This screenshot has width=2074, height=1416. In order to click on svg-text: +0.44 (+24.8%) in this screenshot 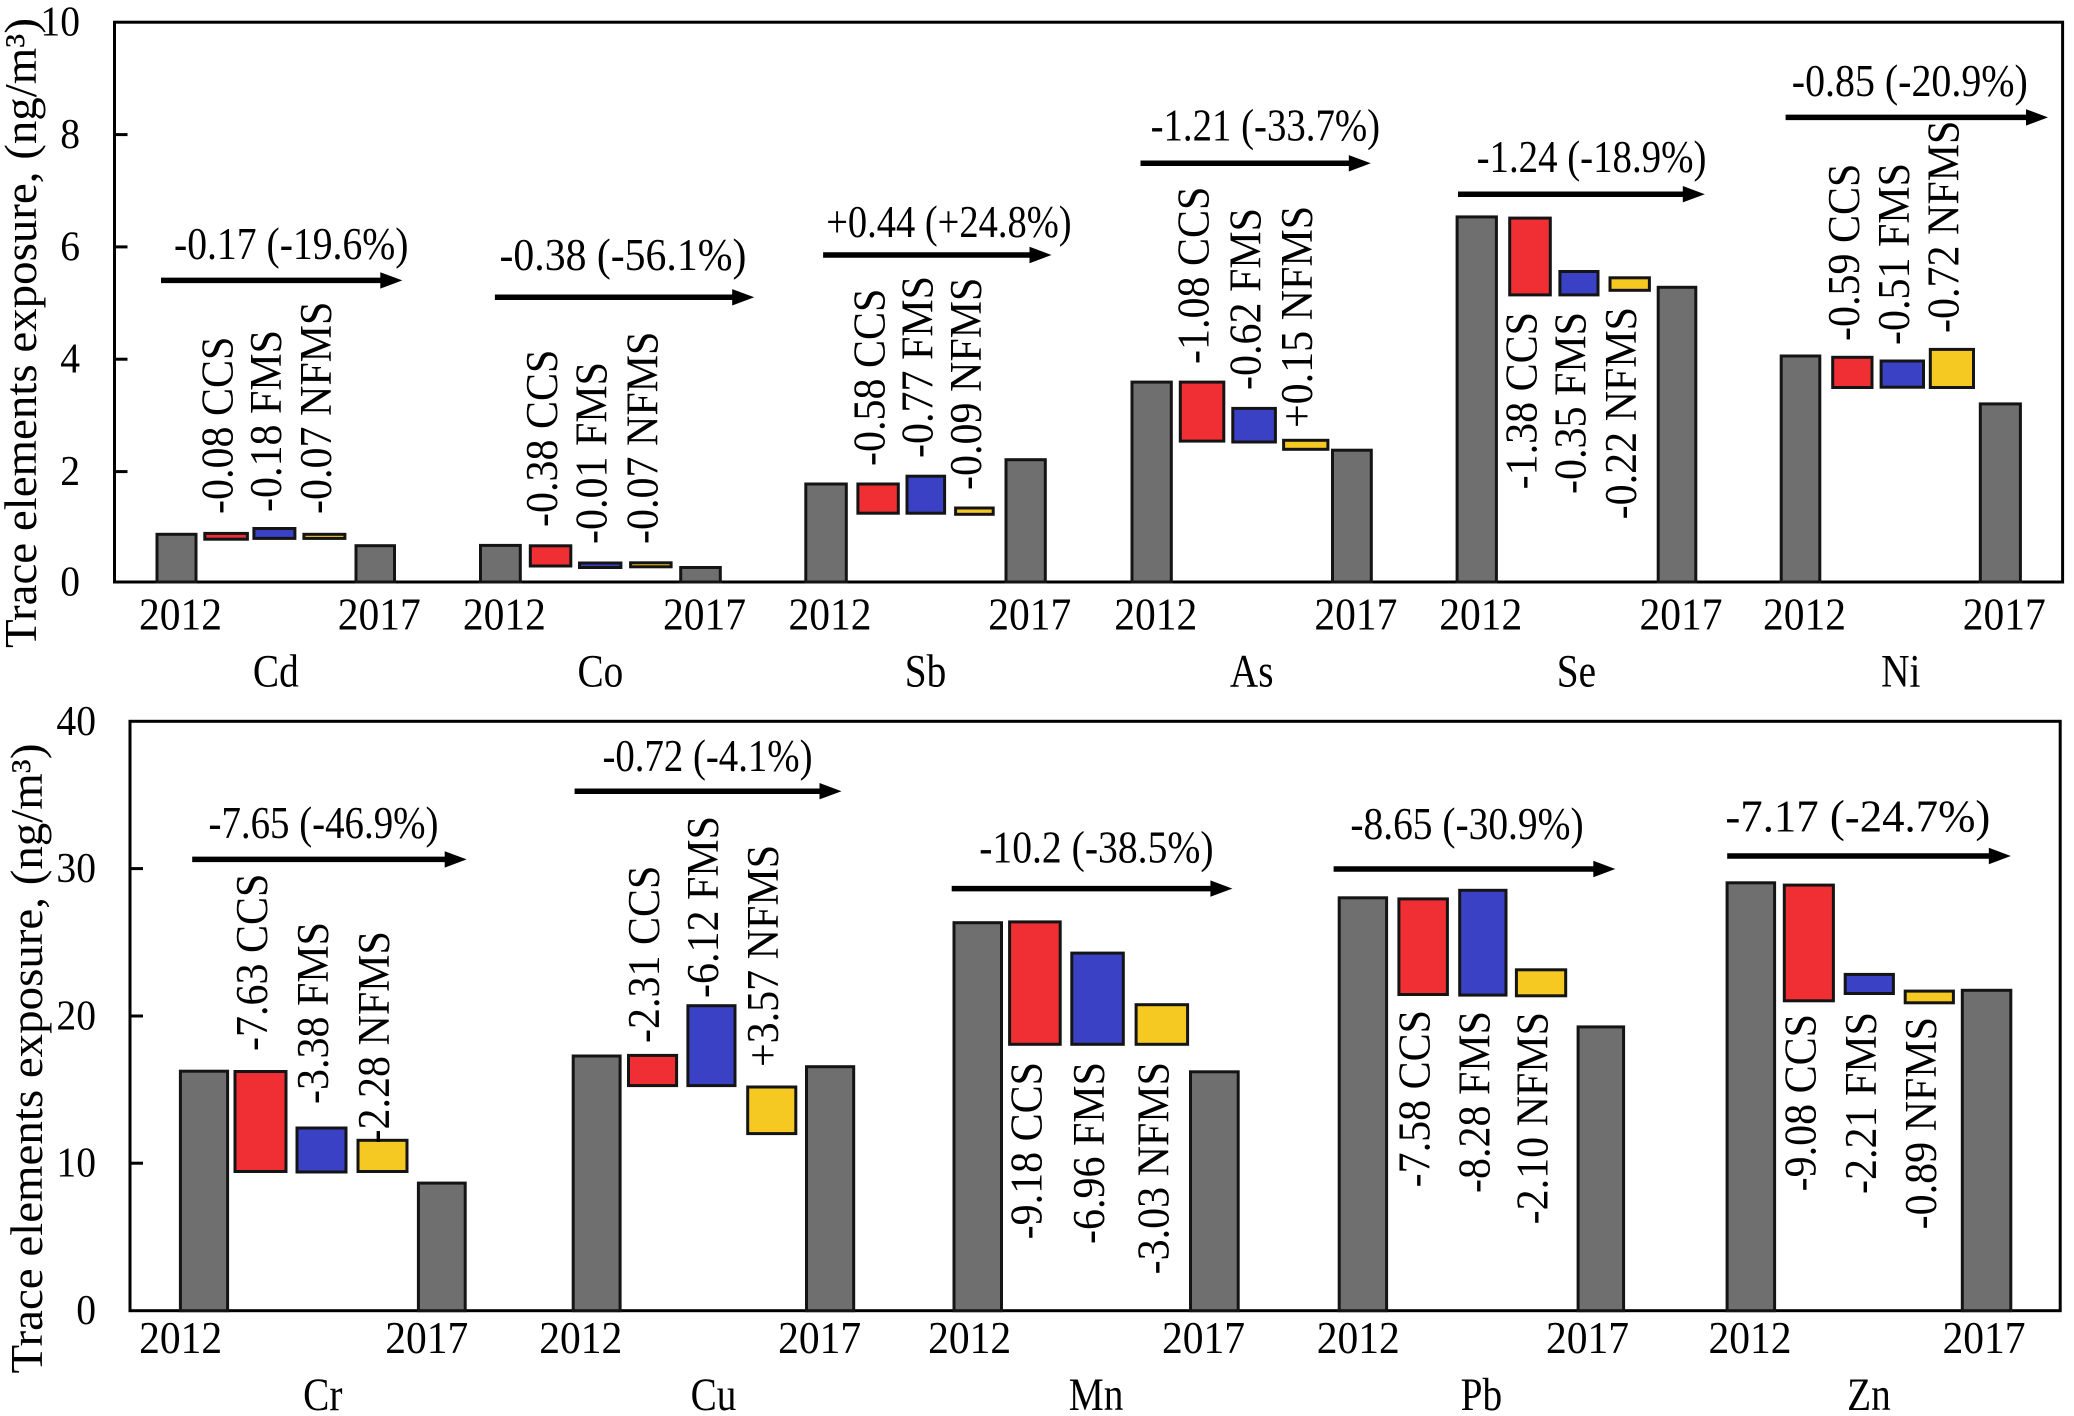, I will do `click(948, 221)`.